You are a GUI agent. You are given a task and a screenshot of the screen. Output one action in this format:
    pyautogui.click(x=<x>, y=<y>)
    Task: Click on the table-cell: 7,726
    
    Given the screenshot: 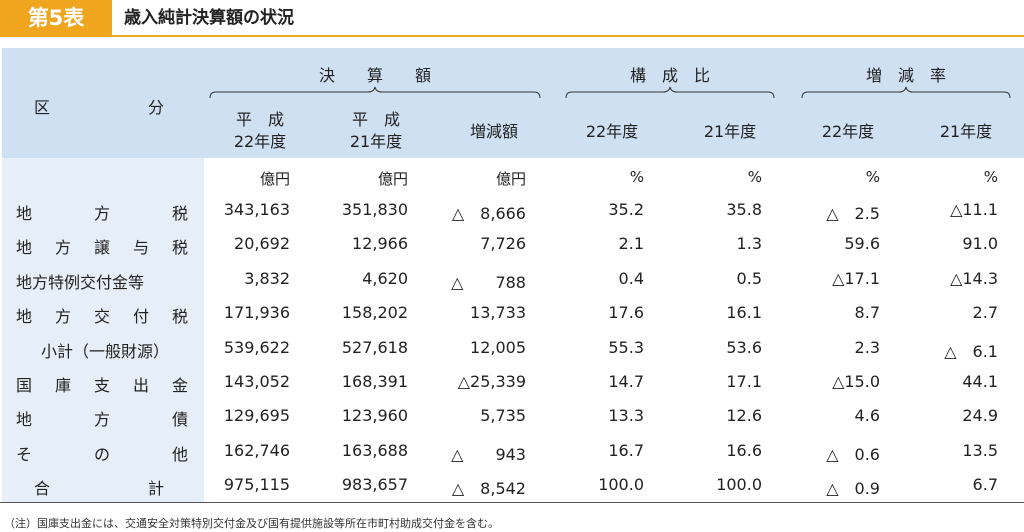 What is the action you would take?
    pyautogui.click(x=503, y=244)
    